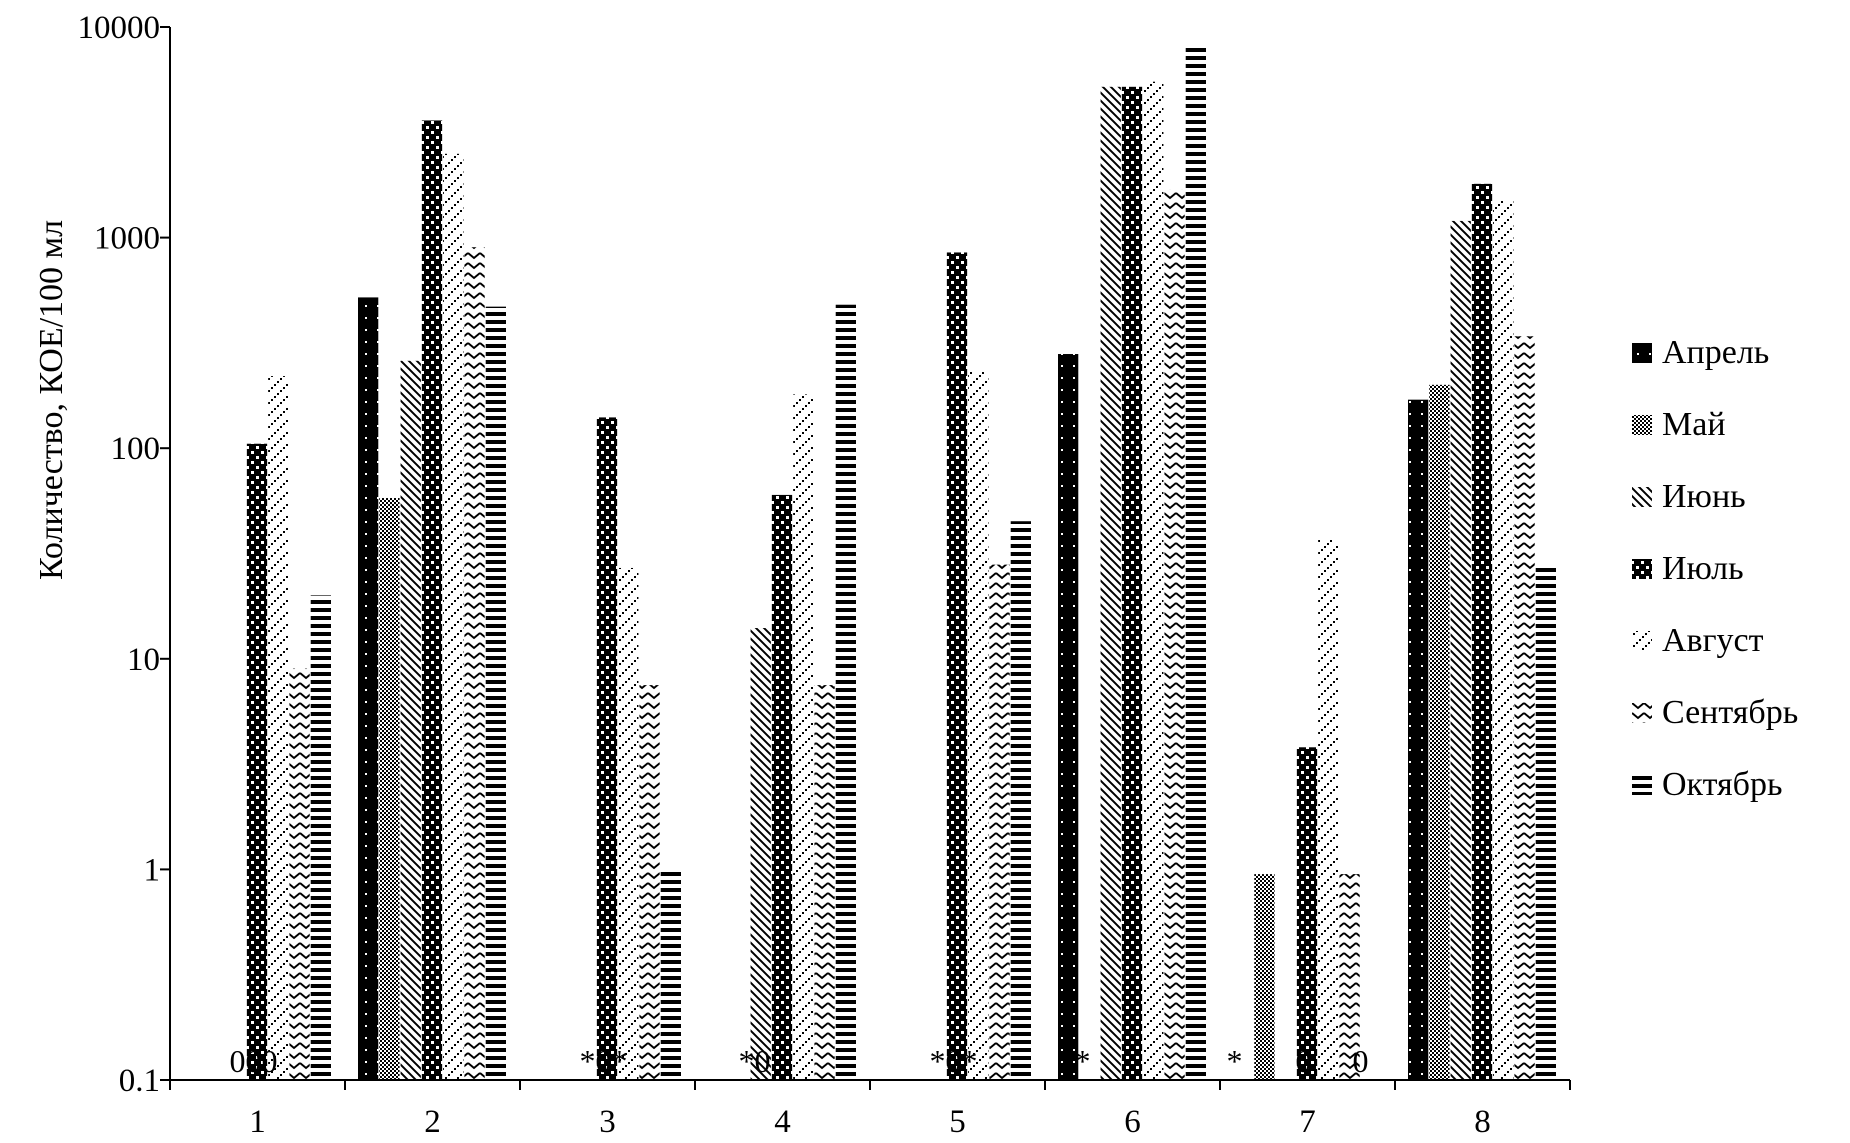  Describe the element at coordinates (607, 1122) in the screenshot. I see `x-tick-label: 3` at that location.